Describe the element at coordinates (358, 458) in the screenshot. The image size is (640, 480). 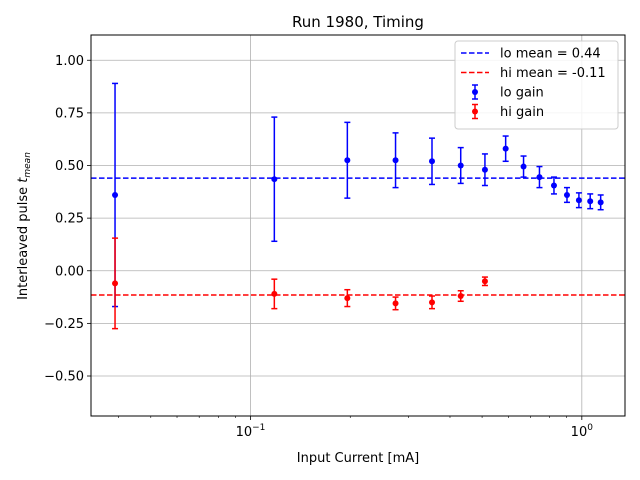
I see `x-axis-label: Input Current [mA]` at that location.